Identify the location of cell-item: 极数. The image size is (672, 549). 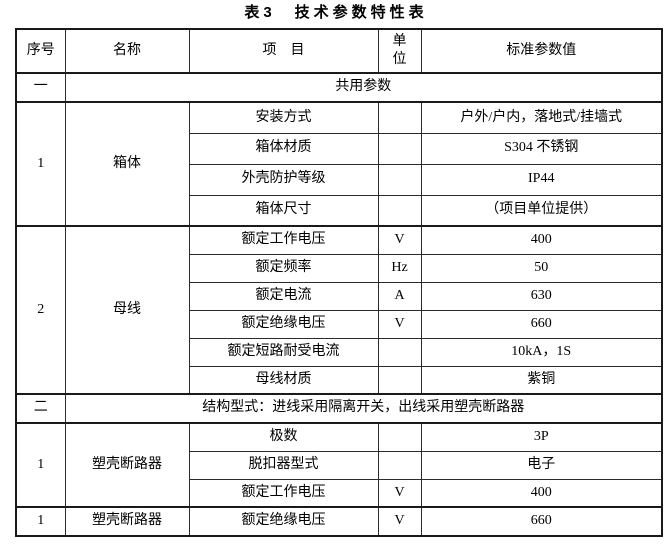
(283, 437).